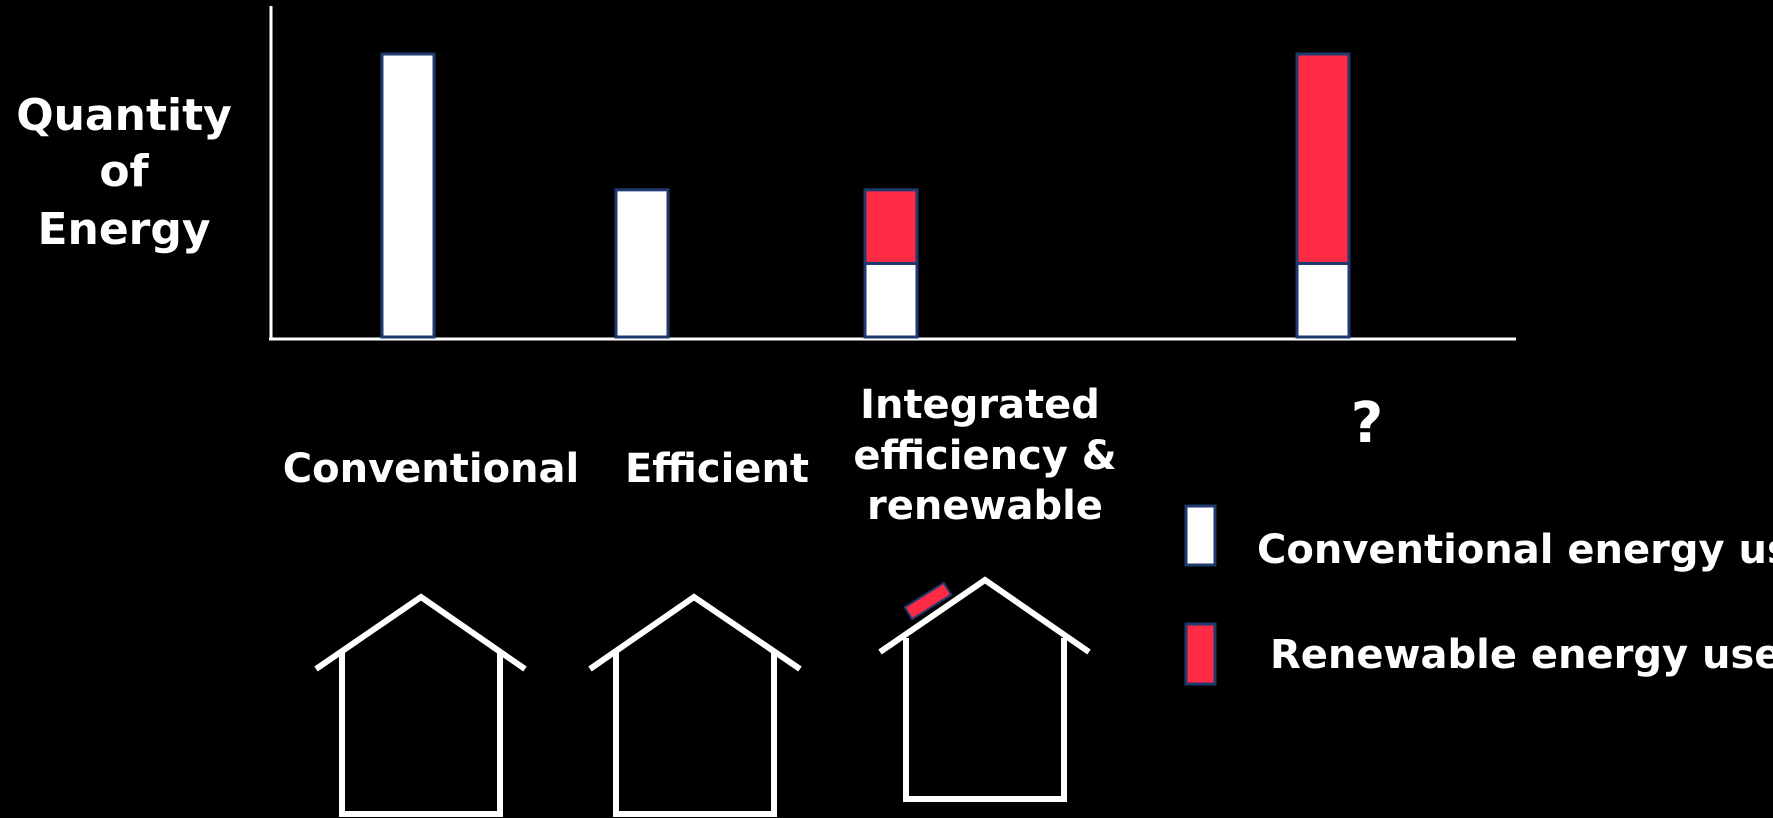  What do you see at coordinates (980, 405) in the screenshot?
I see `category-label: Integrated` at bounding box center [980, 405].